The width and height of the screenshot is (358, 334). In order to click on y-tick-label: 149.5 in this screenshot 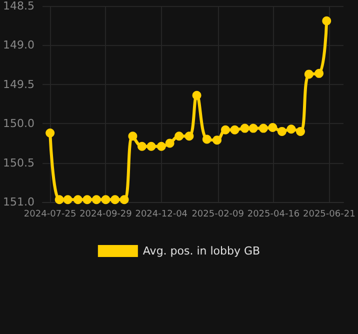, I will do `click(18, 84)`.